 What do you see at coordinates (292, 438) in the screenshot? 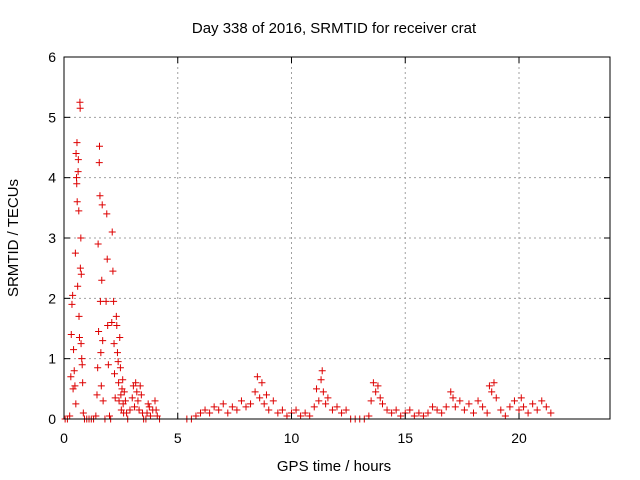
I see `x-tick-label: 10` at bounding box center [292, 438].